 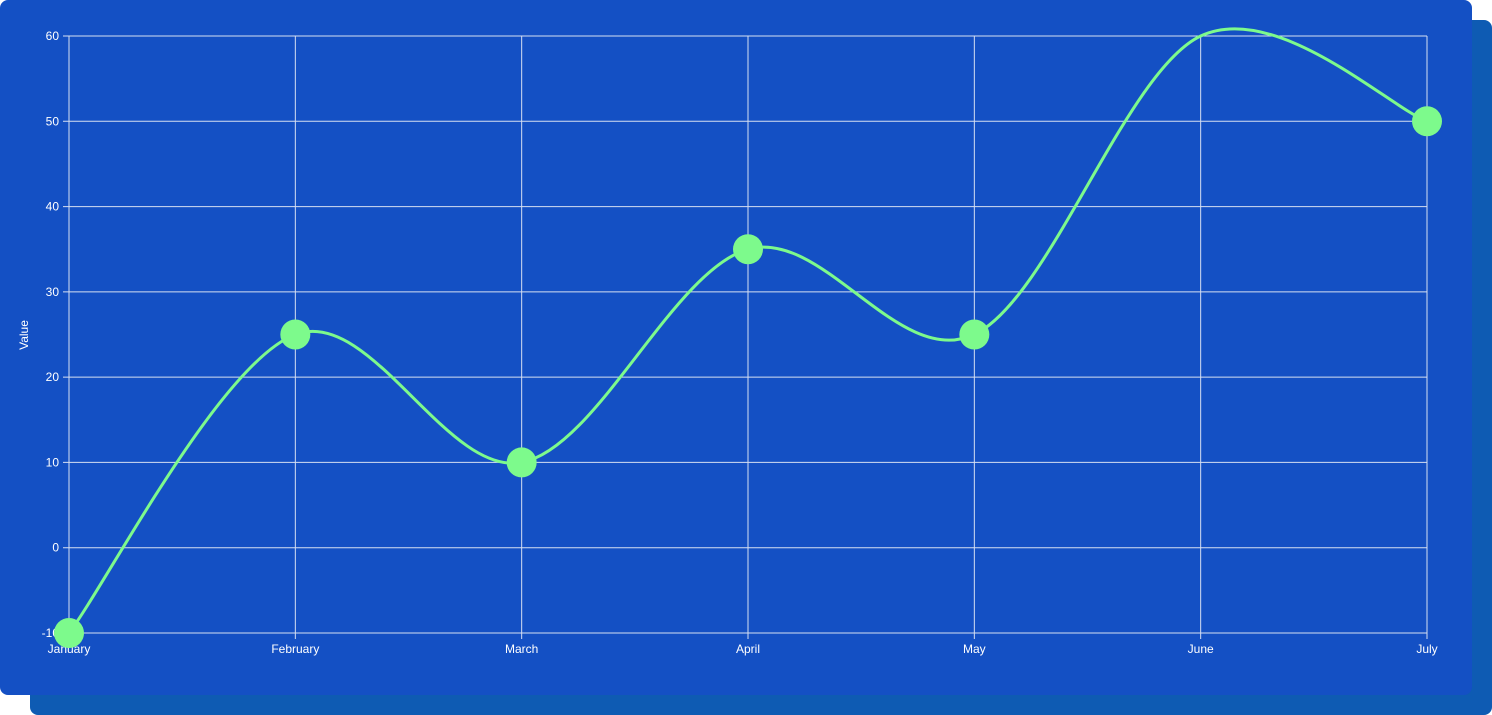 I want to click on x-tick-label: January, so click(x=69, y=649).